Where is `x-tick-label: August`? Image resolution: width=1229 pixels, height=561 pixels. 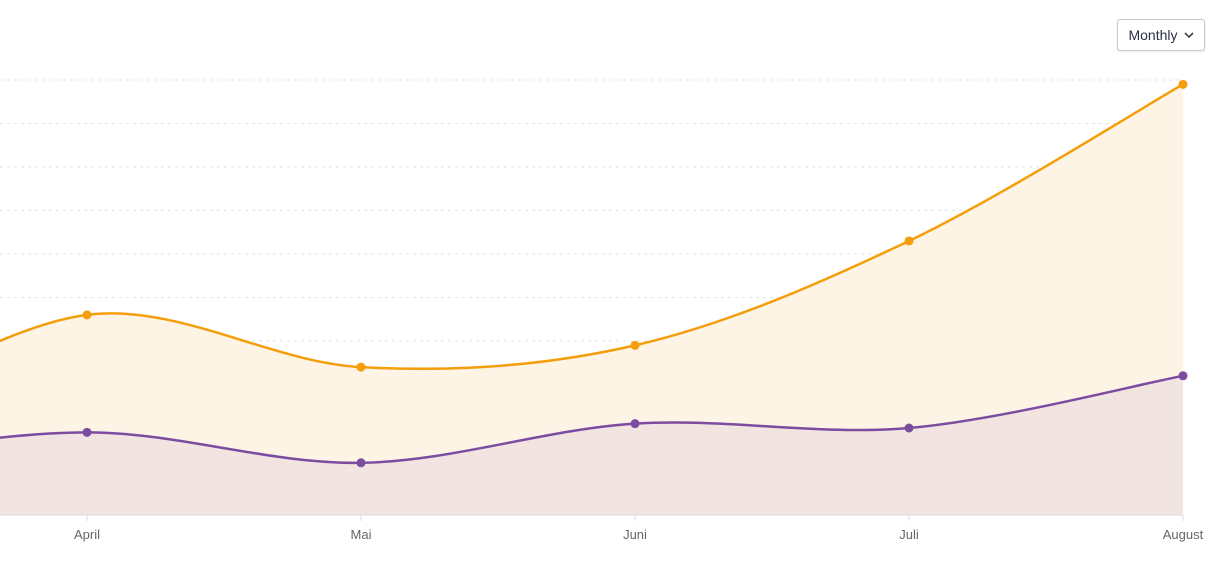
x-tick-label: August is located at coordinates (1183, 534).